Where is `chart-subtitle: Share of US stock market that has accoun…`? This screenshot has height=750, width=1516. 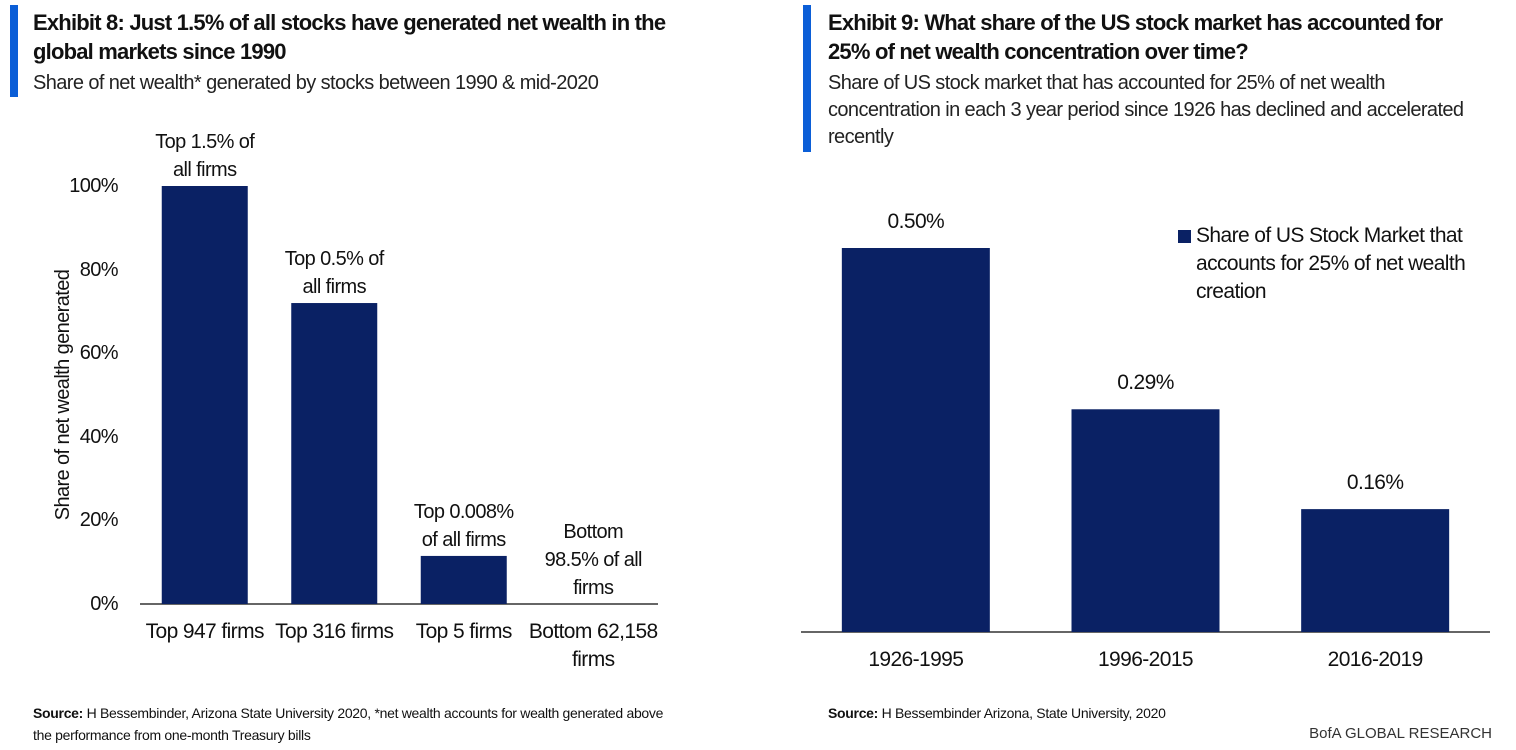
chart-subtitle: Share of US stock market that has accoun… is located at coordinates (1146, 110).